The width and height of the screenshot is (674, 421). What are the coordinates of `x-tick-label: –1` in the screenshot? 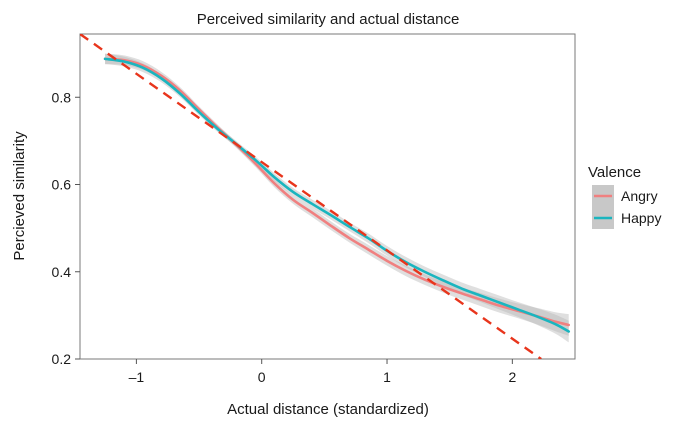 It's located at (137, 377).